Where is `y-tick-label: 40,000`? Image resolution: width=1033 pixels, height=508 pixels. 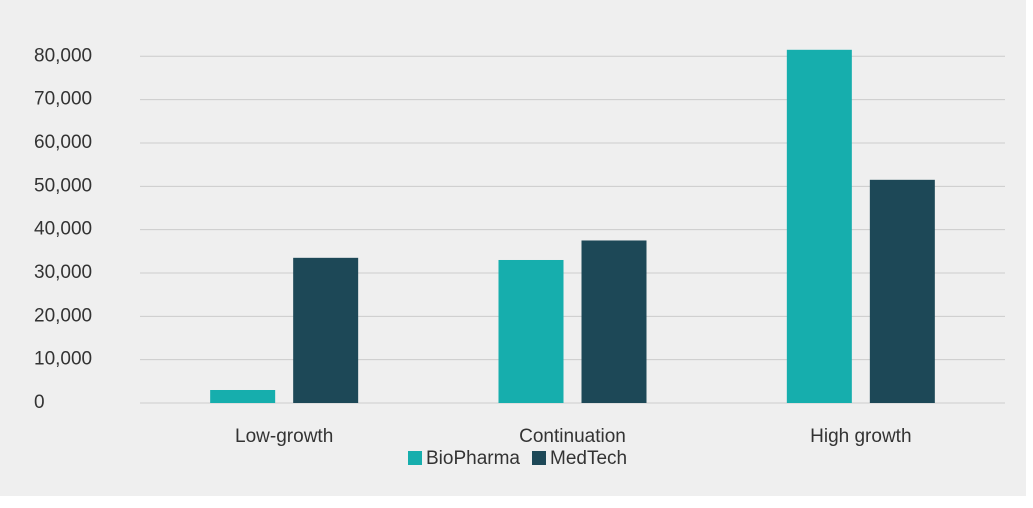 y-tick-label: 40,000 is located at coordinates (63, 229).